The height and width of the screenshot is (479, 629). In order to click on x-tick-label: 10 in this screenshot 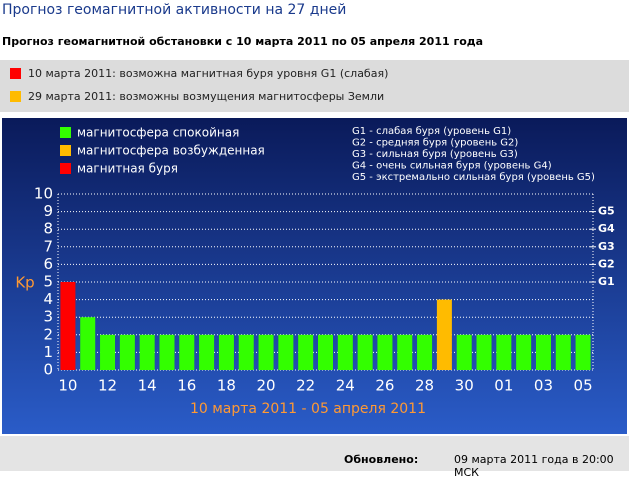, I will do `click(67, 386)`.